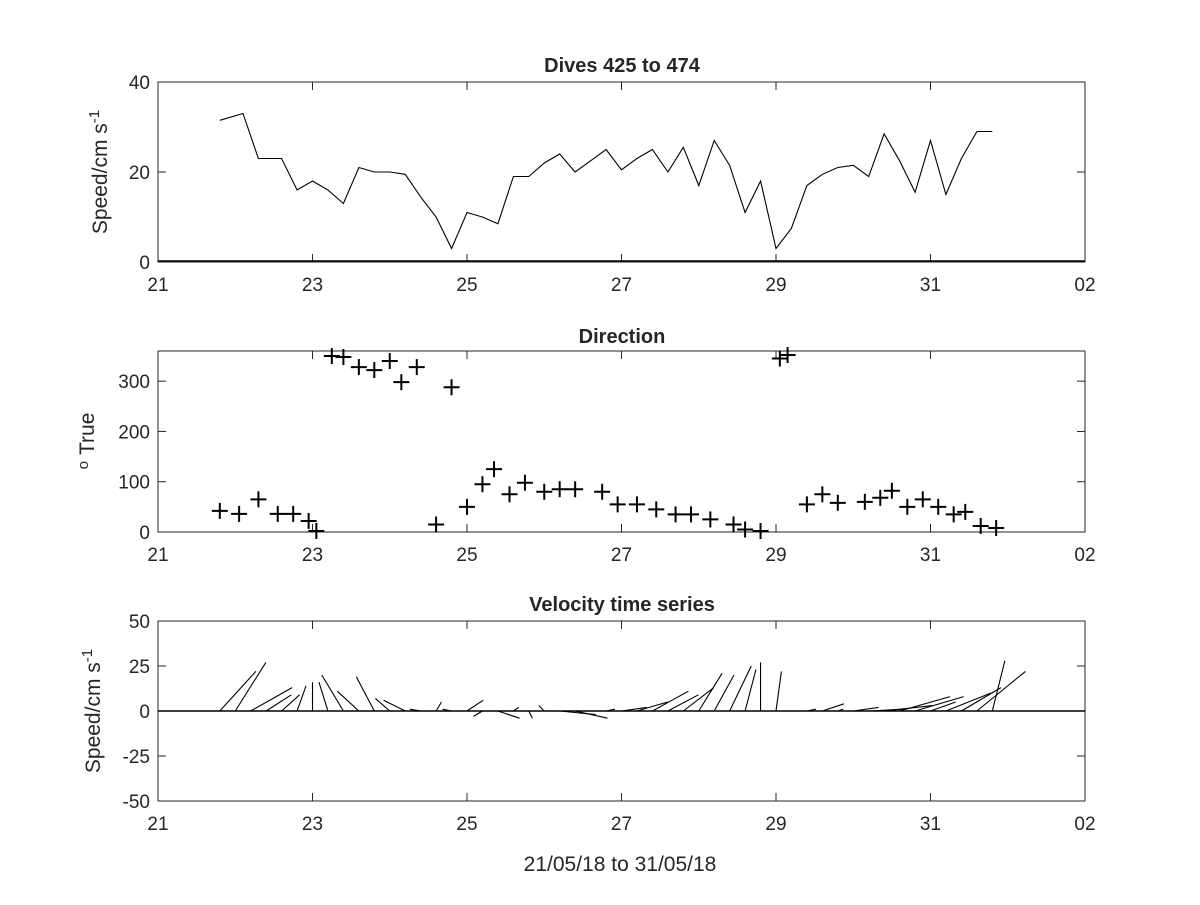 The height and width of the screenshot is (905, 1200). What do you see at coordinates (94, 116) in the screenshot?
I see `speed-y-axis-label-superscript: -1` at bounding box center [94, 116].